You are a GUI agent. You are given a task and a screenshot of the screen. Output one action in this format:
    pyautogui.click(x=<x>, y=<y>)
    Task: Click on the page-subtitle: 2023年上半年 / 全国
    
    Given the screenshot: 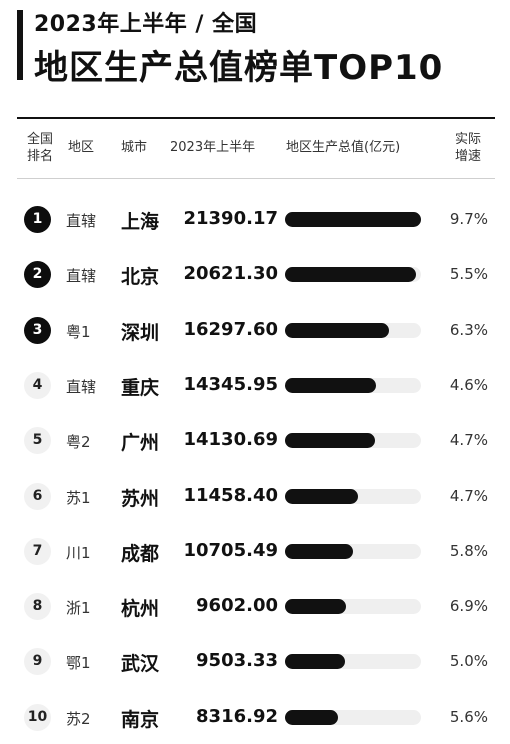 What is the action you would take?
    pyautogui.click(x=146, y=24)
    